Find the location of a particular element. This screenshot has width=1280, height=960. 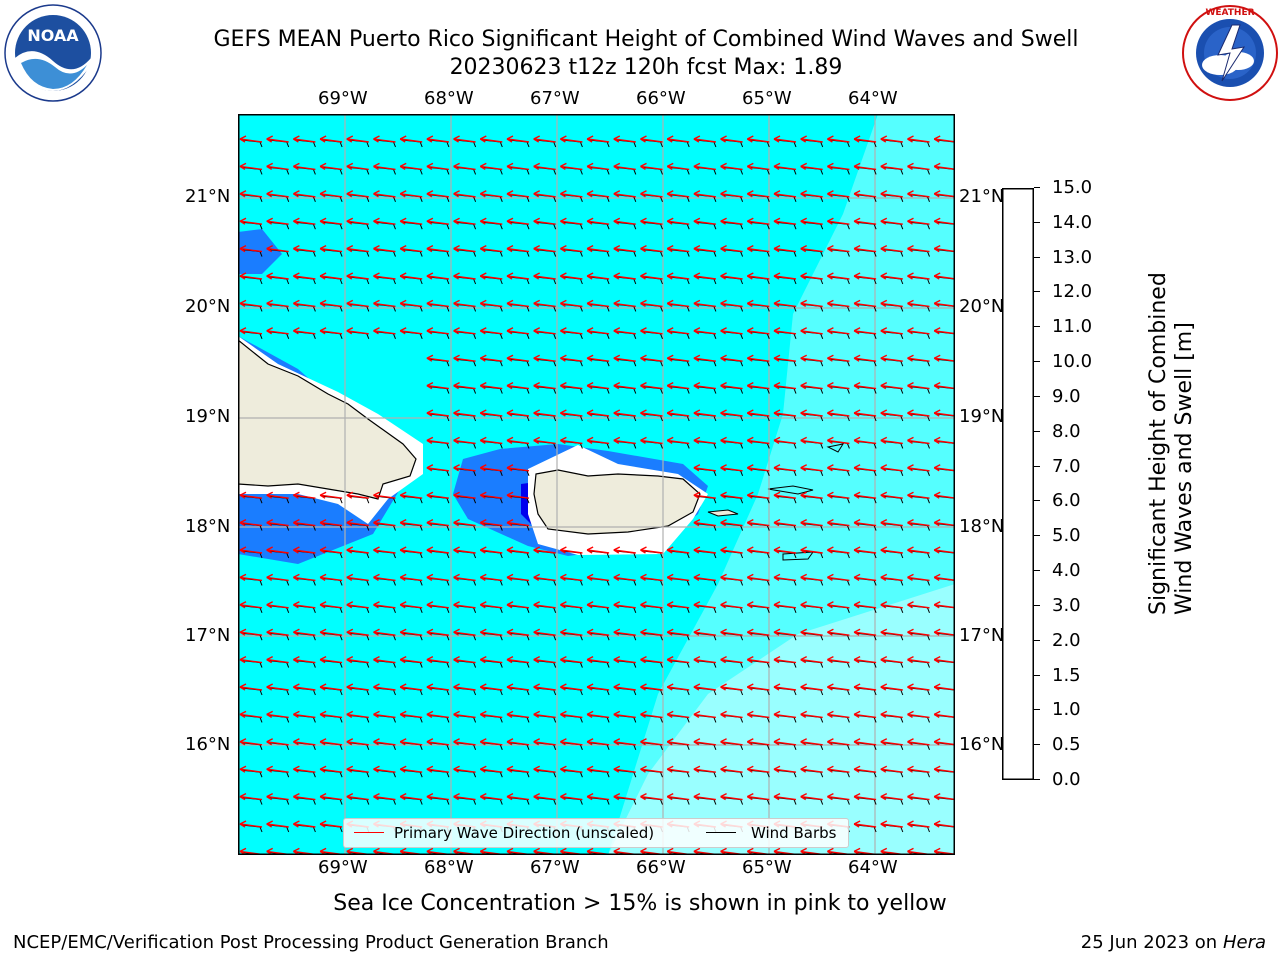

wind-barbs-swatch is located at coordinates (721, 832).